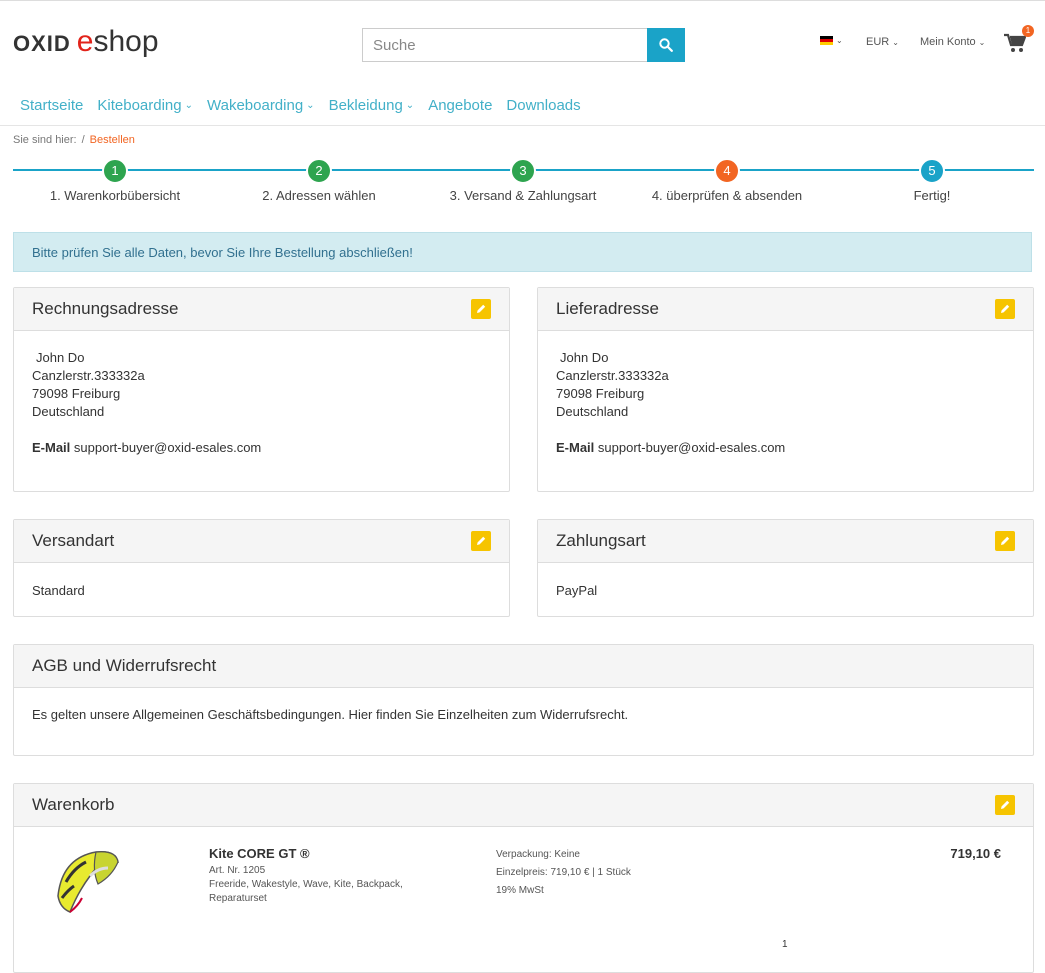 Image resolution: width=1045 pixels, height=973 pixels. I want to click on step-label: 2. Adressen wählen, so click(319, 195).